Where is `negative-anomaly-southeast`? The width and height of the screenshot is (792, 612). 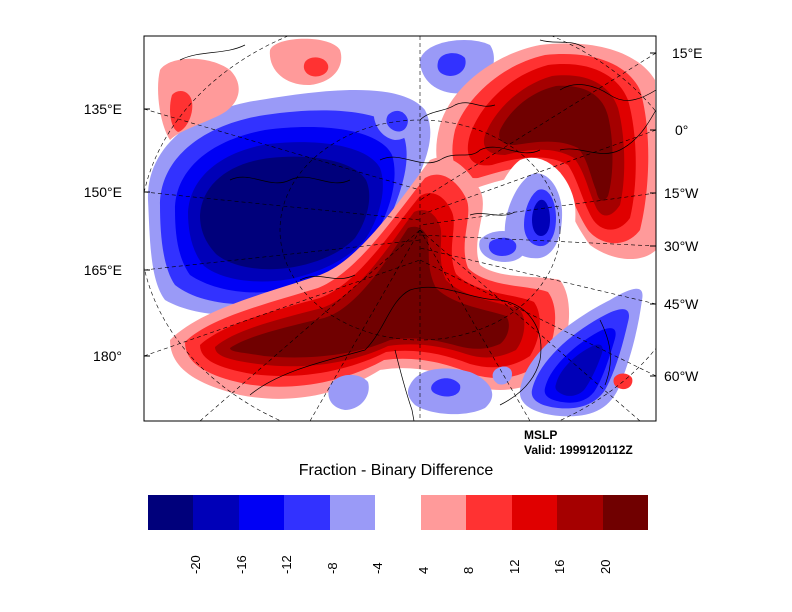
negative-anomaly-southeast is located at coordinates (485, 352).